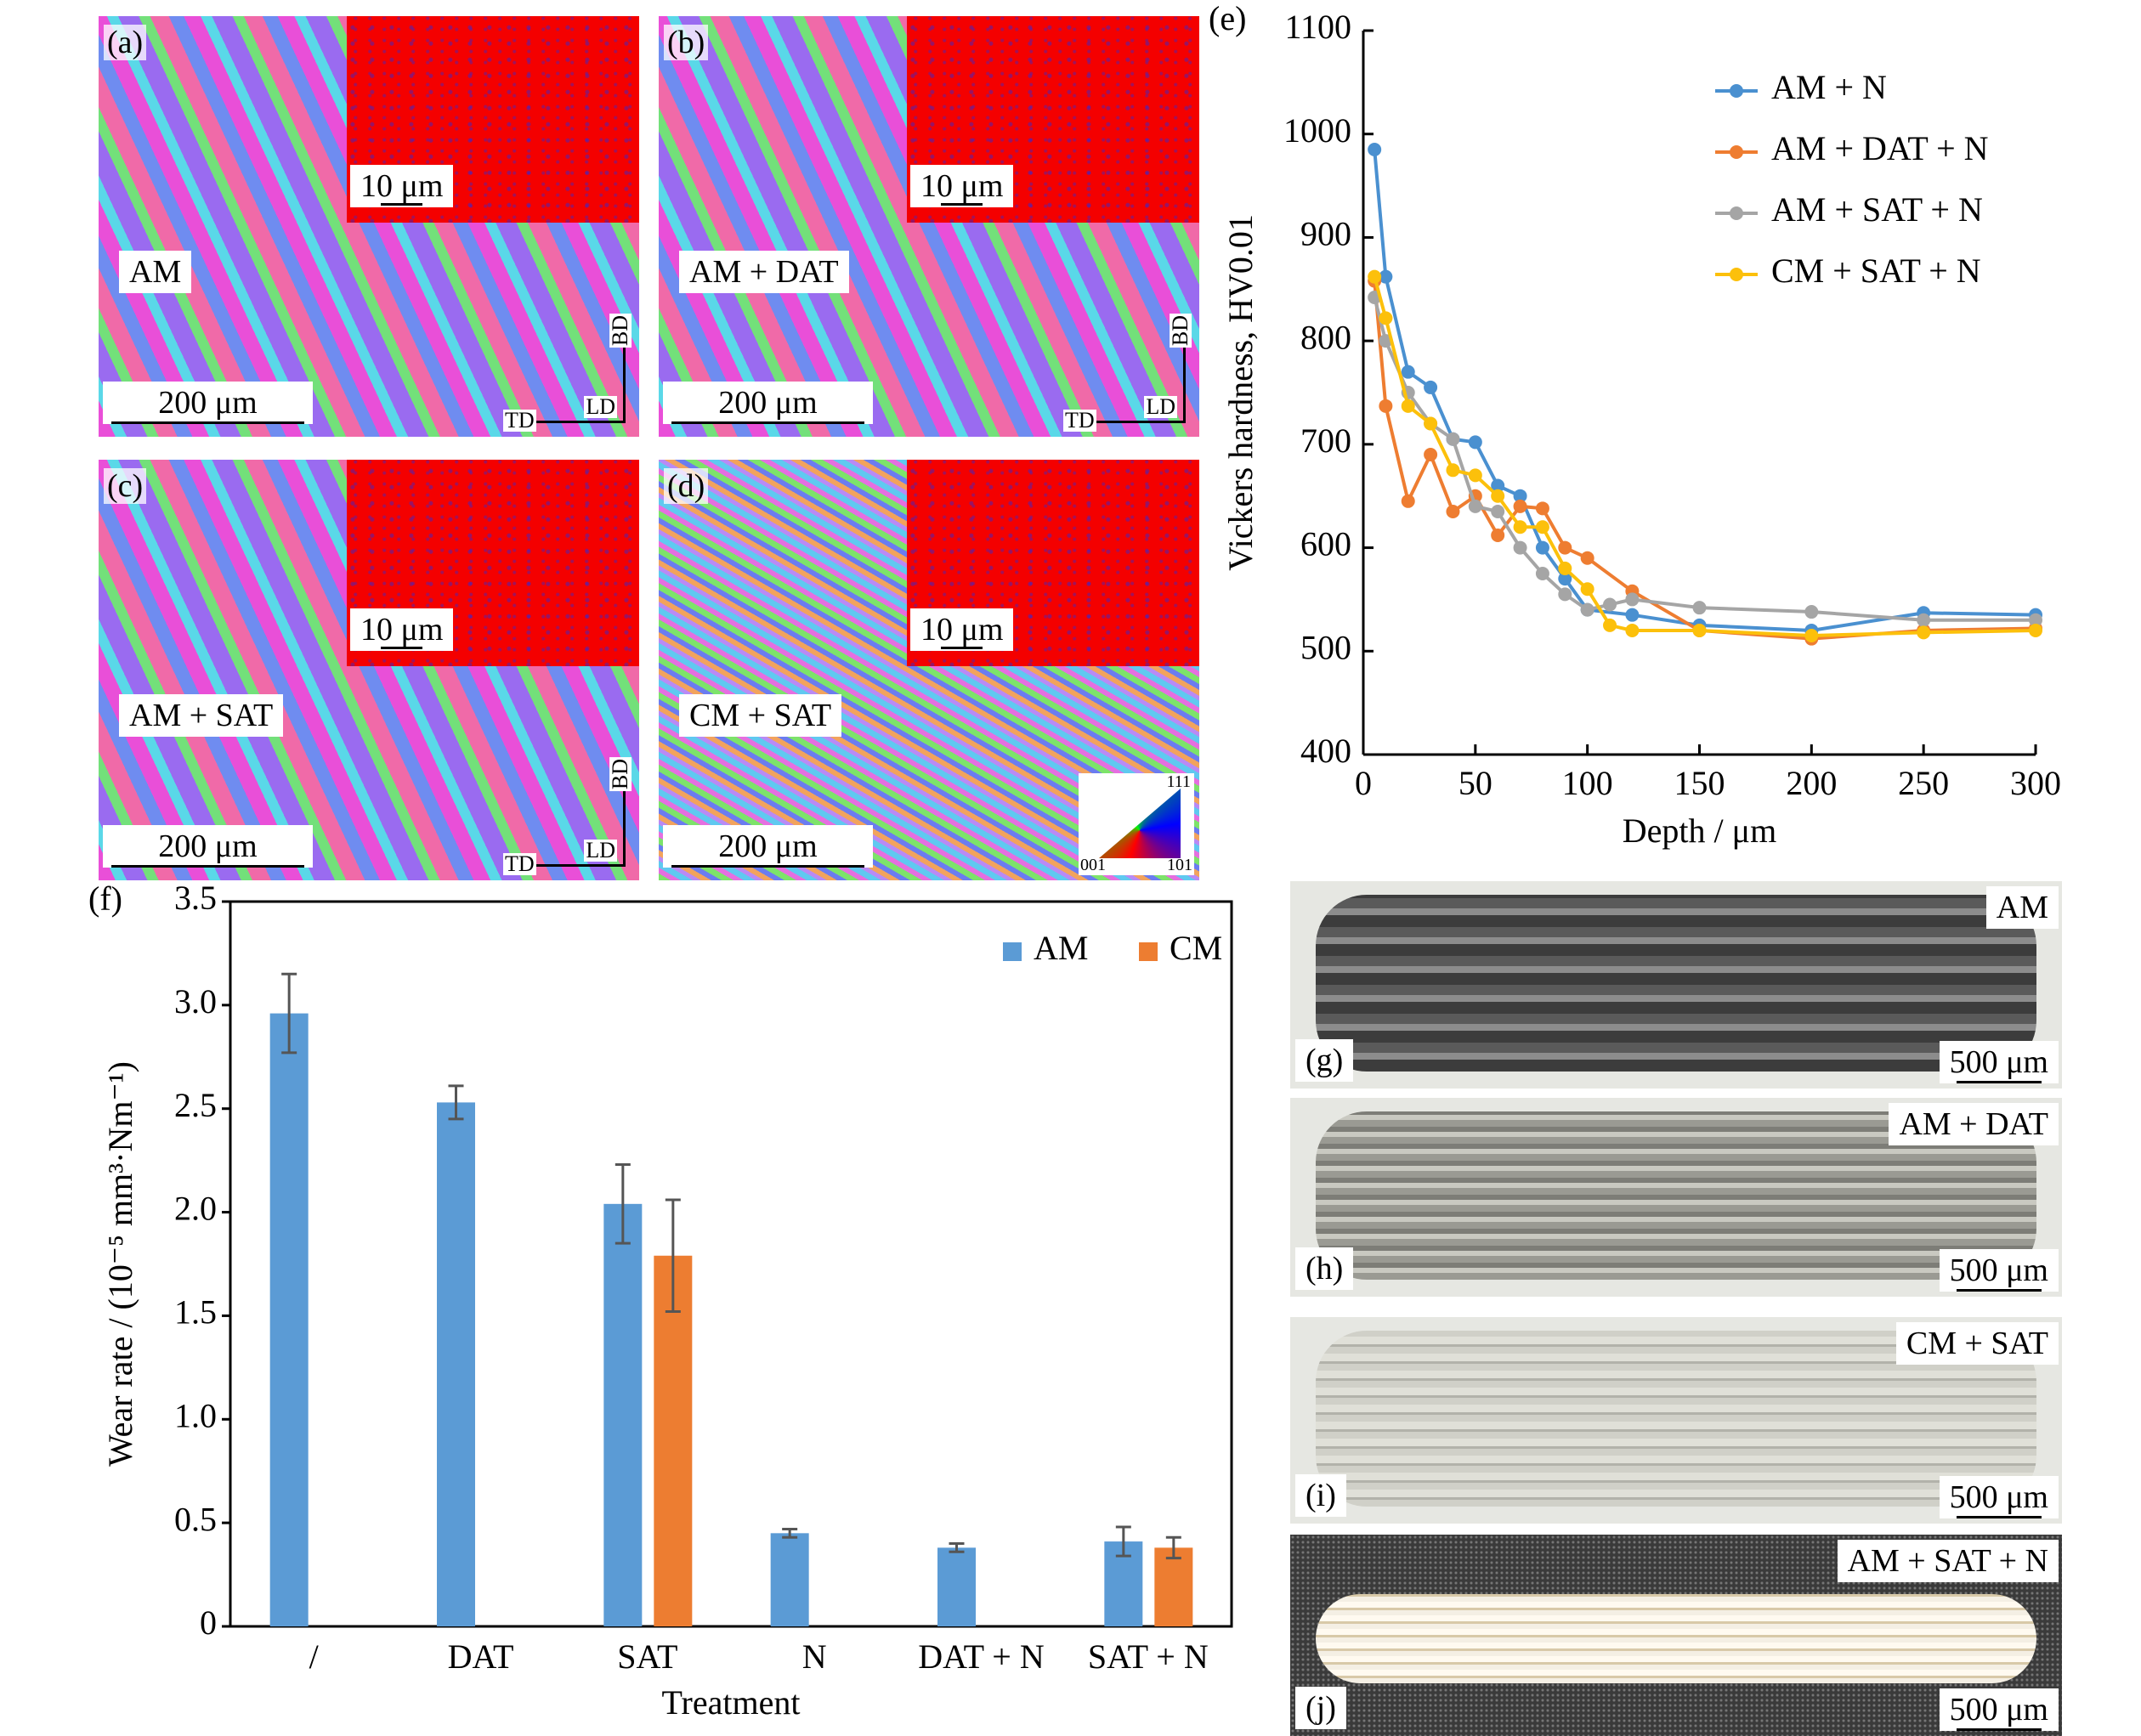  What do you see at coordinates (731, 1703) in the screenshot?
I see `x-axis-title: Treatment` at bounding box center [731, 1703].